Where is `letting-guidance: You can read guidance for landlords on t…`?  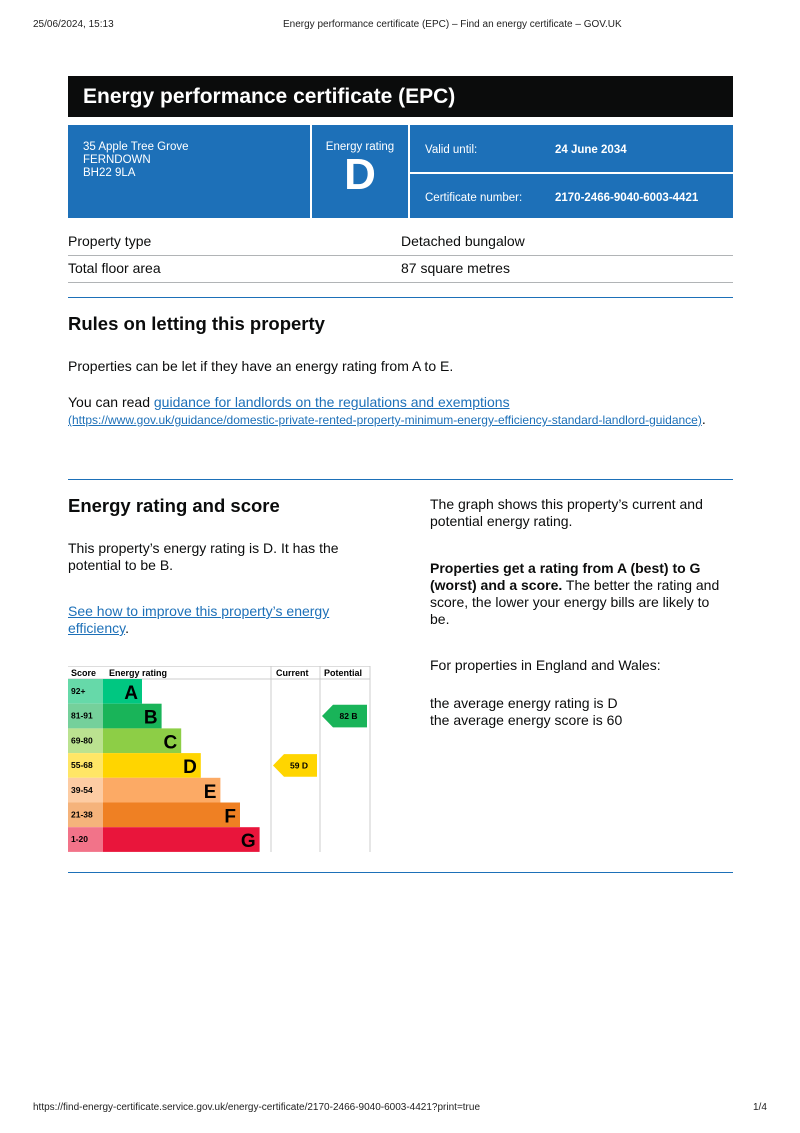
letting-guidance: You can read guidance for landlords on t… is located at coordinates (398, 411).